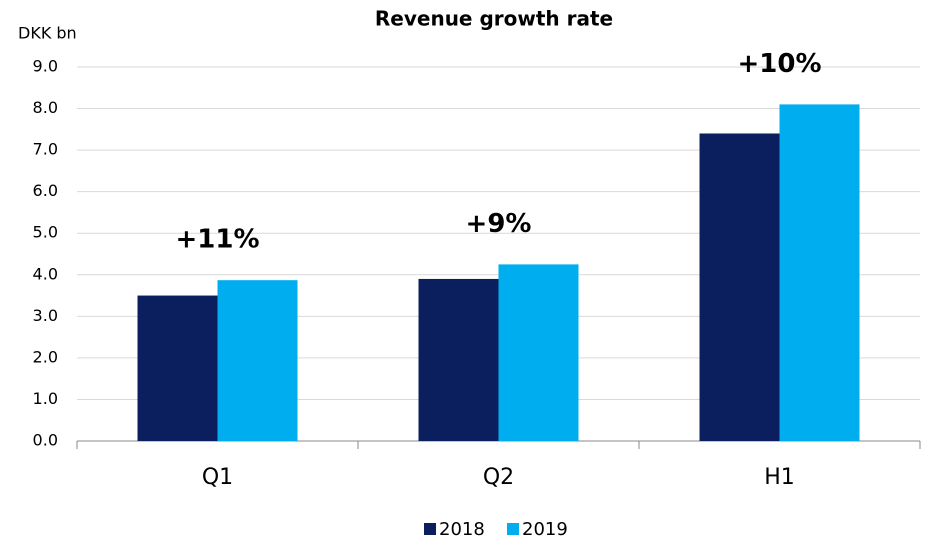 Image resolution: width=926 pixels, height=541 pixels. Describe the element at coordinates (494, 19) in the screenshot. I see `chart-title: Revenue growth rate` at that location.